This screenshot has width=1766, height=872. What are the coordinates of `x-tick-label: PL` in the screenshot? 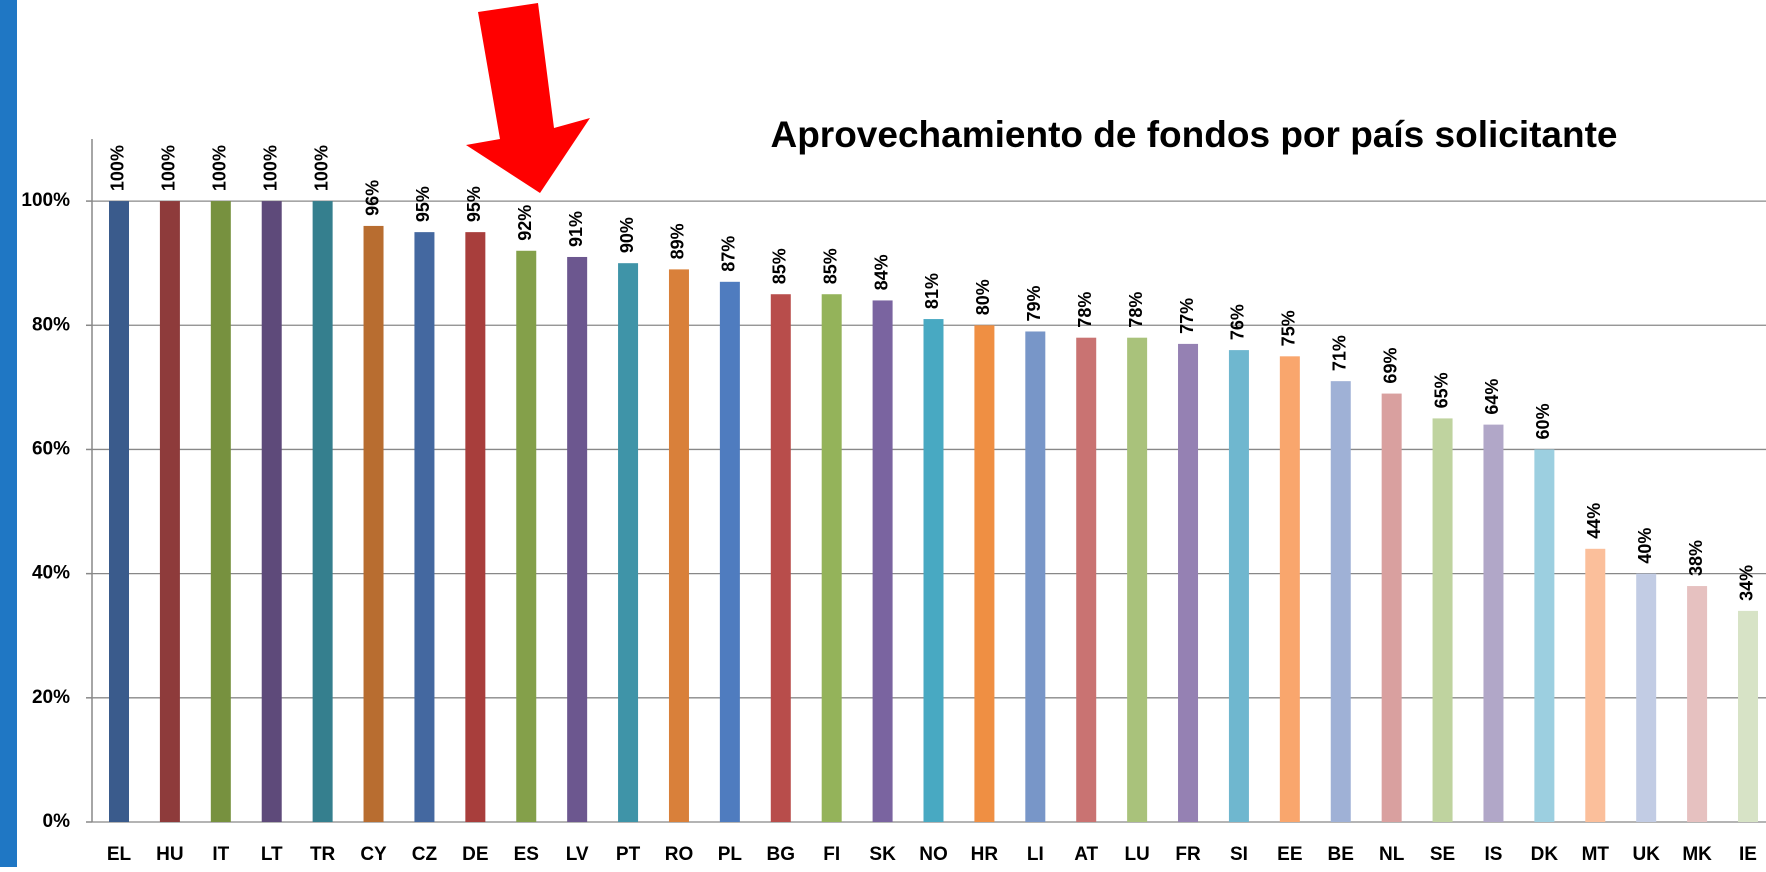 It's located at (730, 854).